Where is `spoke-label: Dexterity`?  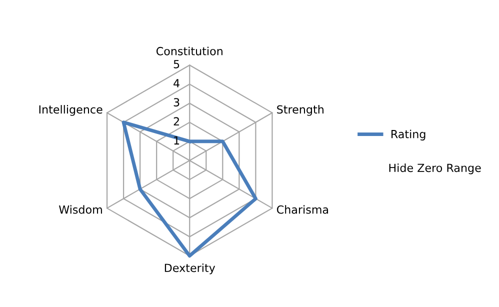
spoke-label: Dexterity is located at coordinates (190, 268).